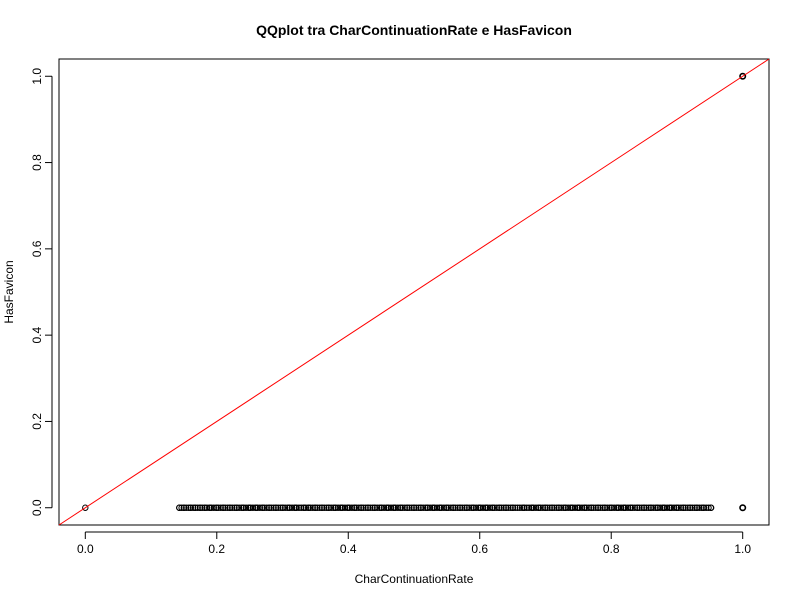  Describe the element at coordinates (41, 292) in the screenshot. I see `y-axis: 0.0 0.2 0.4 0.6 0.8 1.0` at that location.